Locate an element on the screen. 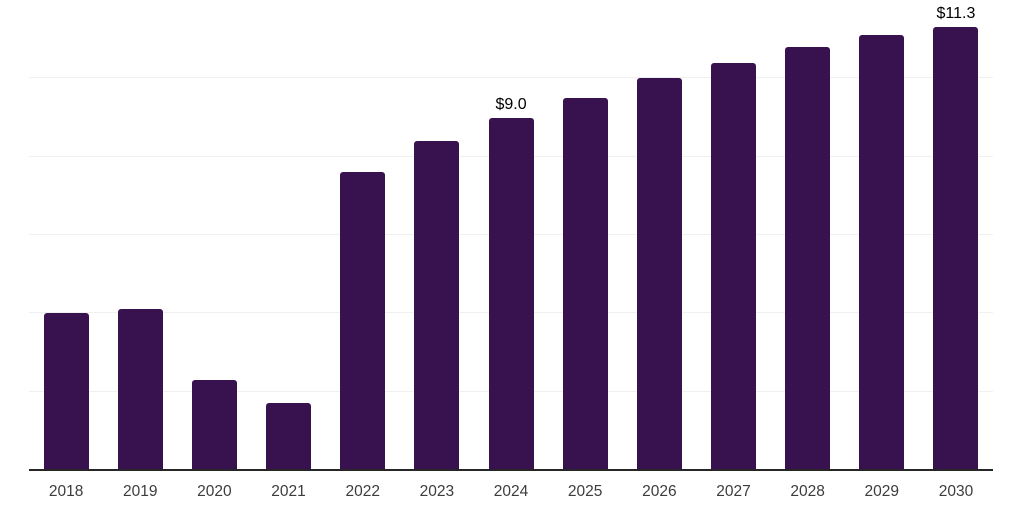 The width and height of the screenshot is (1024, 512). x-tick-label-2023: 2023 is located at coordinates (437, 491).